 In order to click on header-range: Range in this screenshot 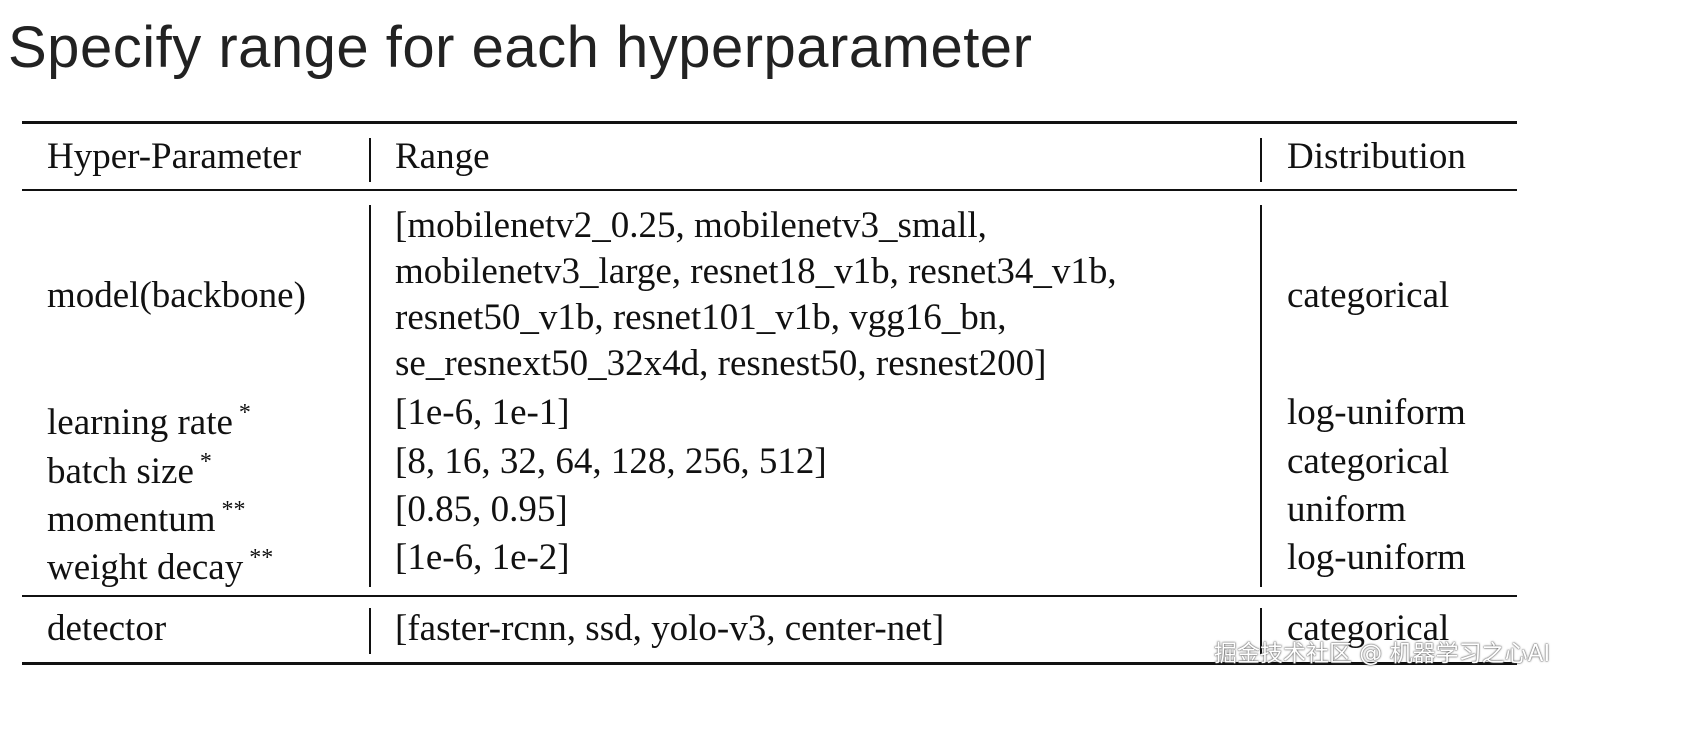, I will do `click(442, 156)`.